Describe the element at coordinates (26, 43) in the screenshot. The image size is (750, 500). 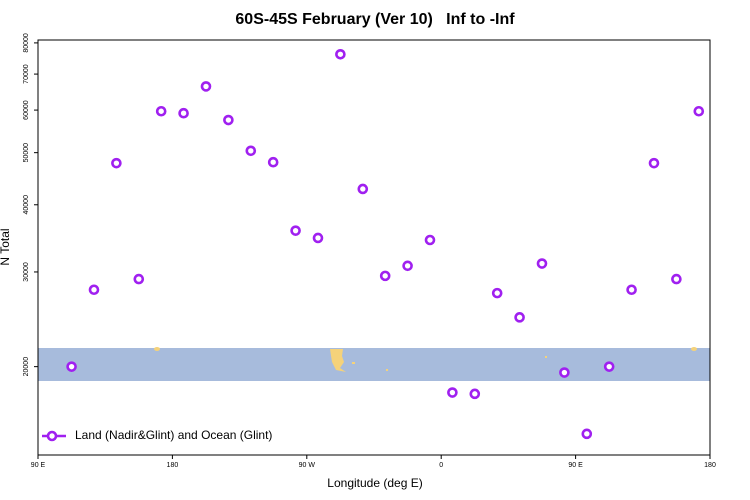
I see `y-tick-label: 80000` at that location.